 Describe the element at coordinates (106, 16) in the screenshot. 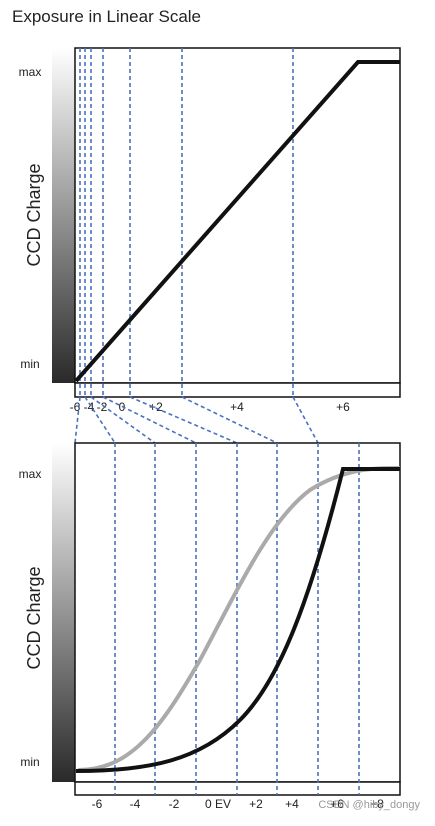

I see `title: Exposure in Linear Scale` at that location.